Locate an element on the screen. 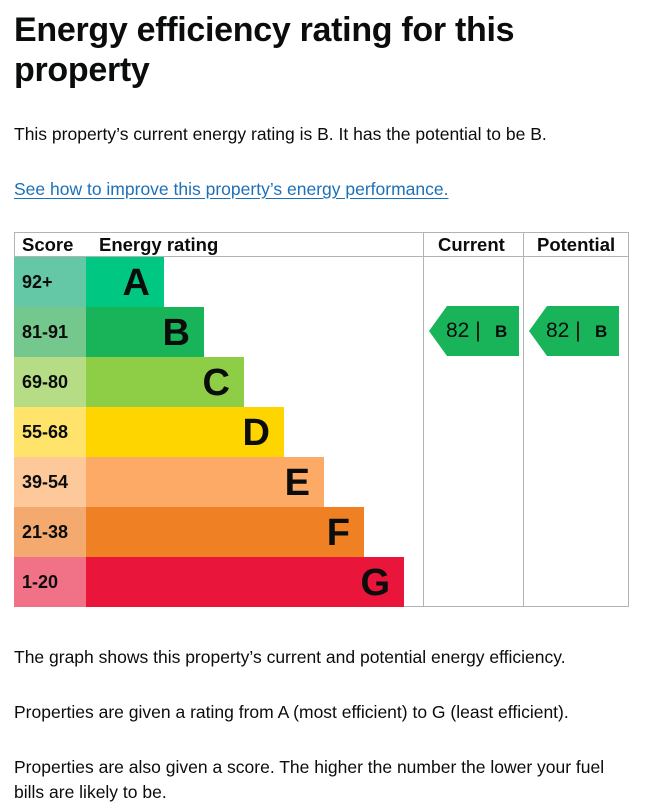 The width and height of the screenshot is (649, 808). band-letter-c: C is located at coordinates (216, 383).